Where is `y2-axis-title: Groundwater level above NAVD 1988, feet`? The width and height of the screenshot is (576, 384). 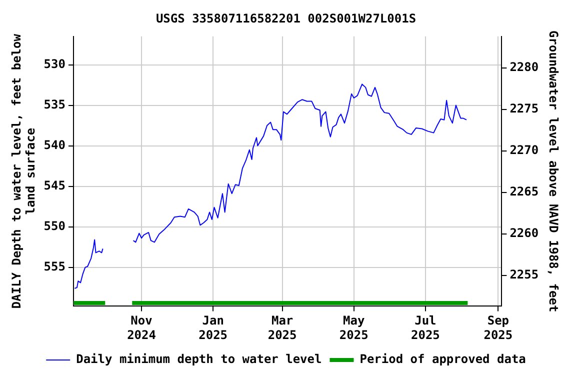 y2-axis-title: Groundwater level above NAVD 1988, feet is located at coordinates (553, 171).